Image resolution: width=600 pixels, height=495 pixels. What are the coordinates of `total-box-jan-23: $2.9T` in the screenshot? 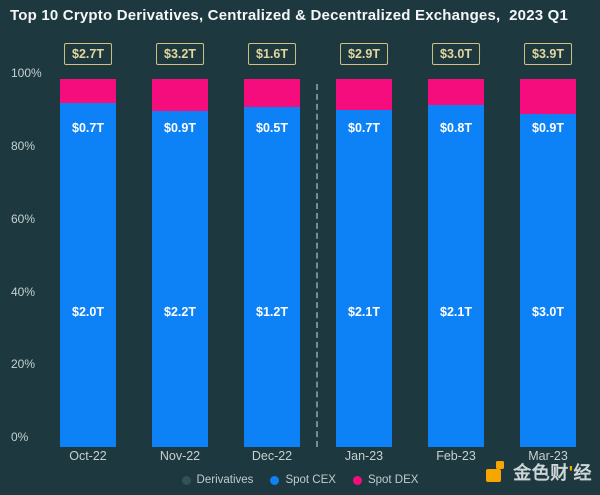 It's located at (364, 54).